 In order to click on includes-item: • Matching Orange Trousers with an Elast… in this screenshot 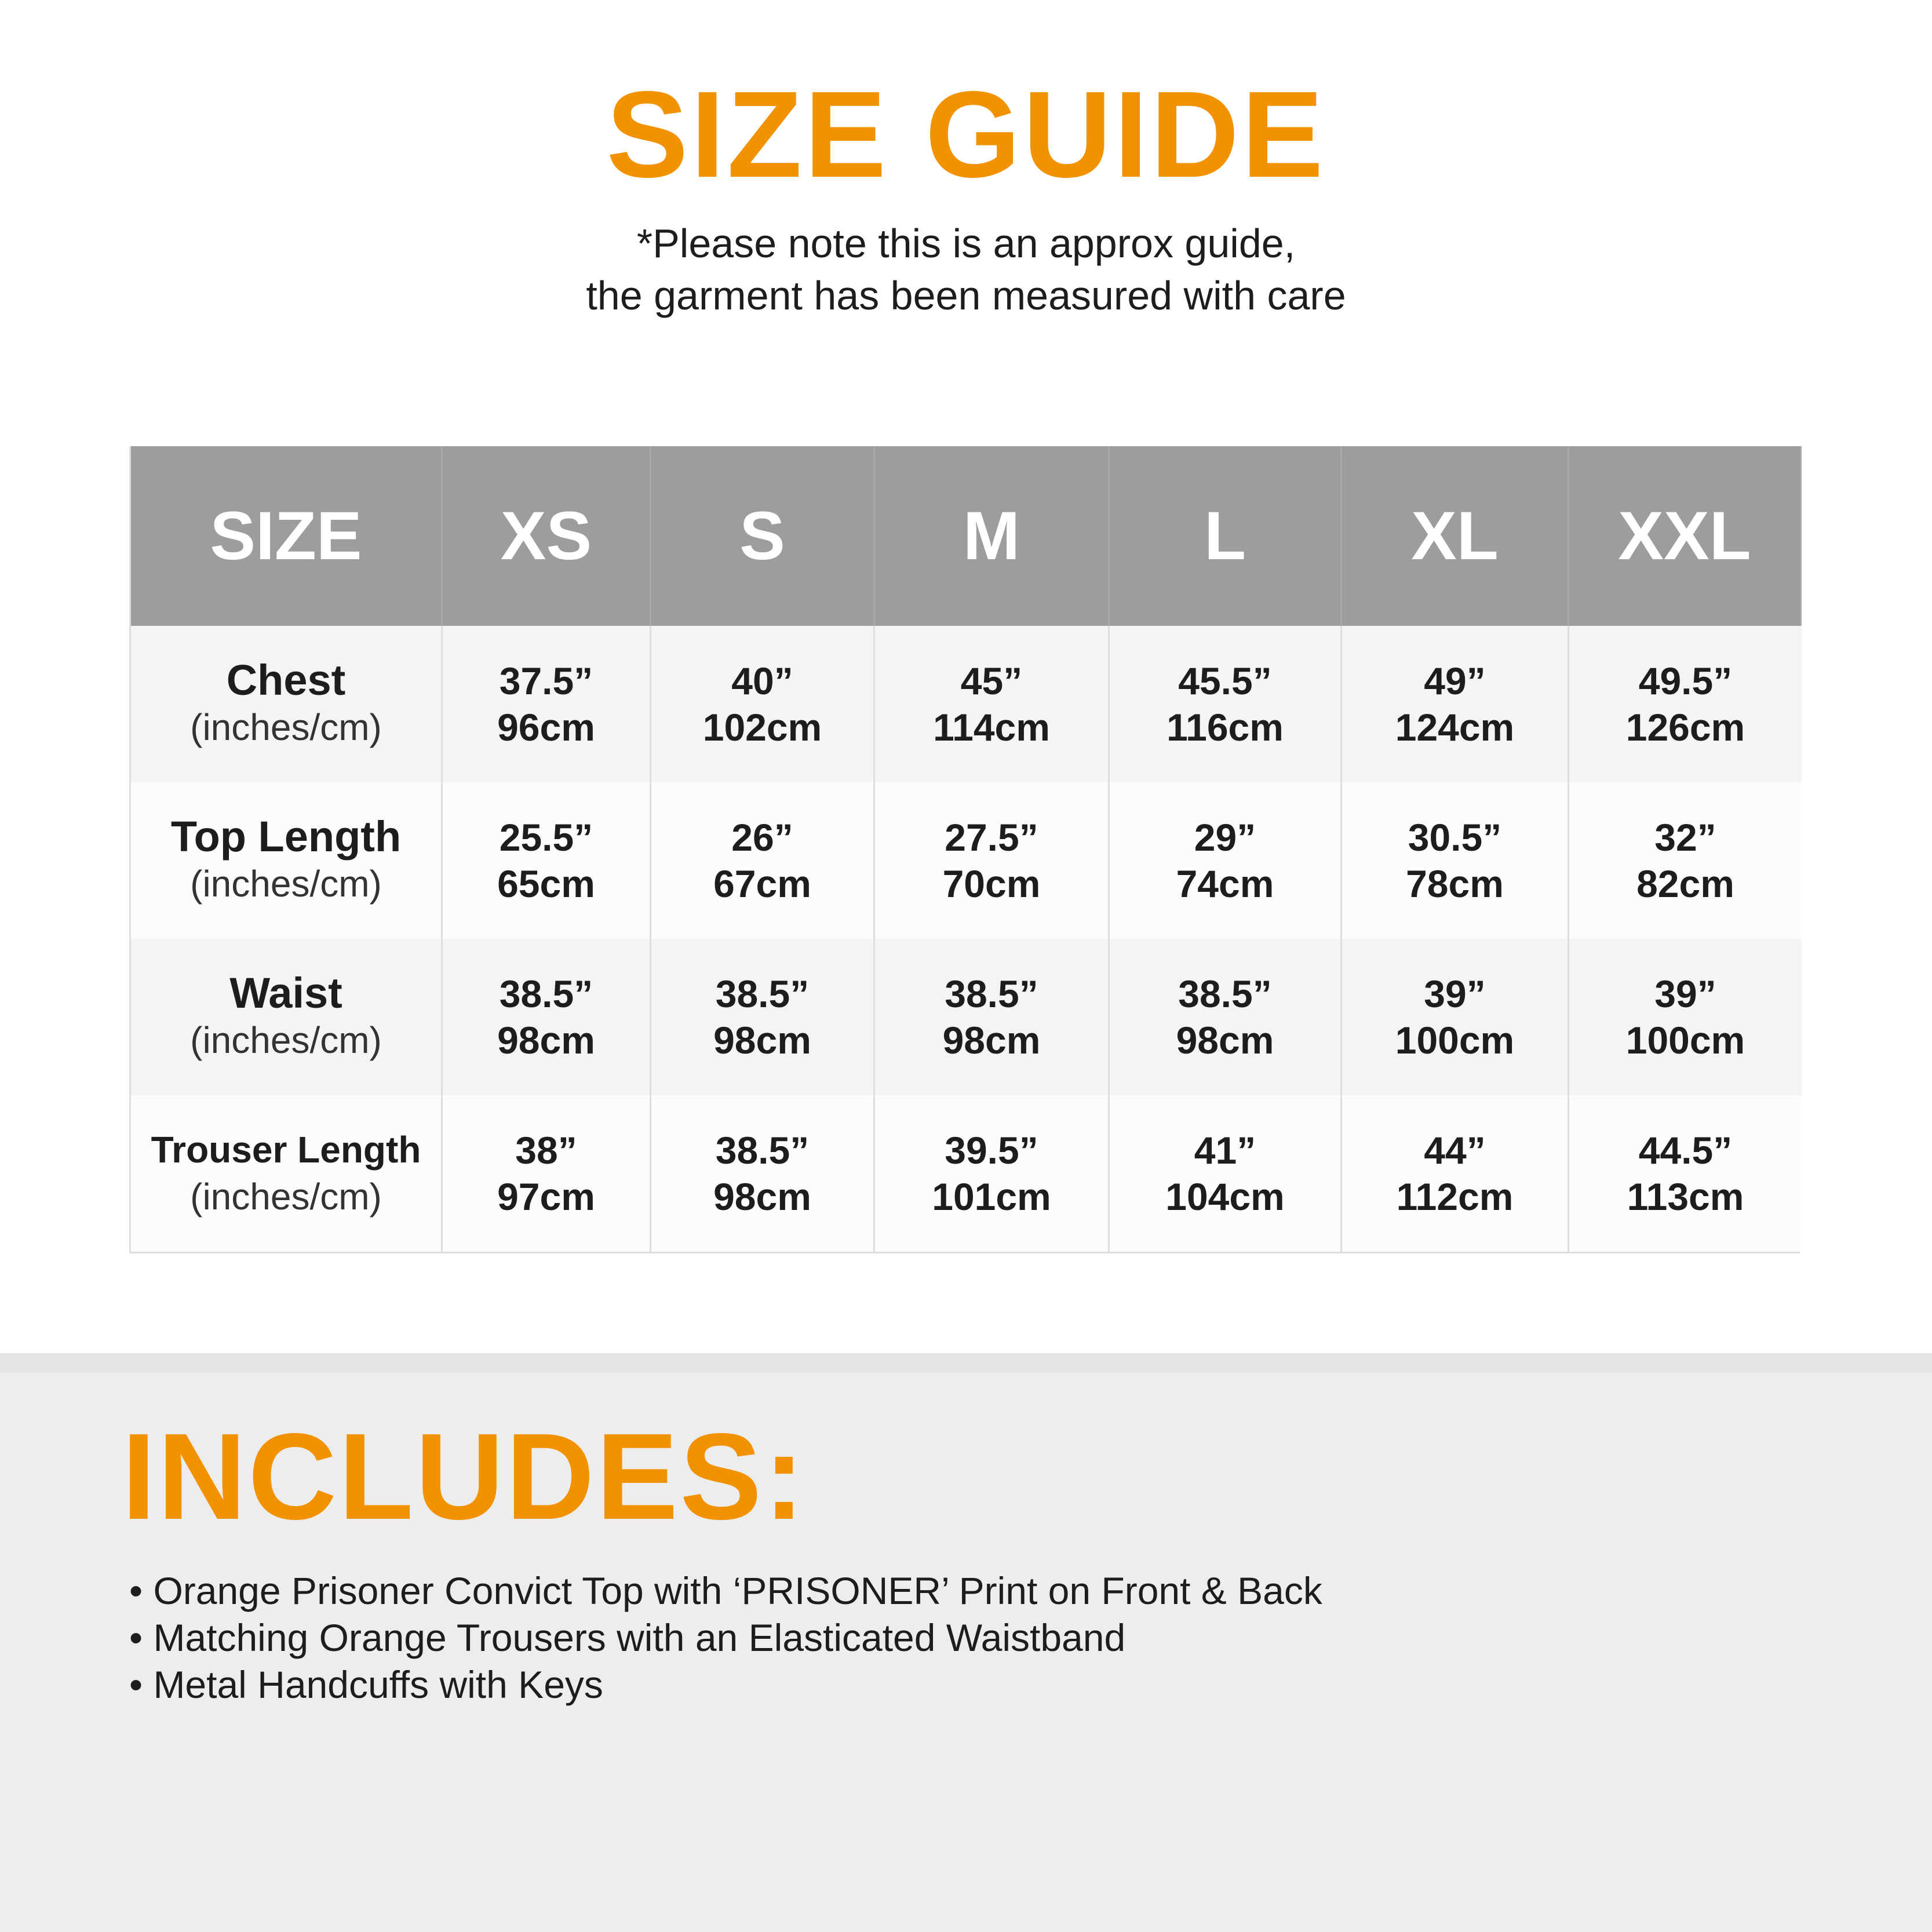, I will do `click(628, 1638)`.